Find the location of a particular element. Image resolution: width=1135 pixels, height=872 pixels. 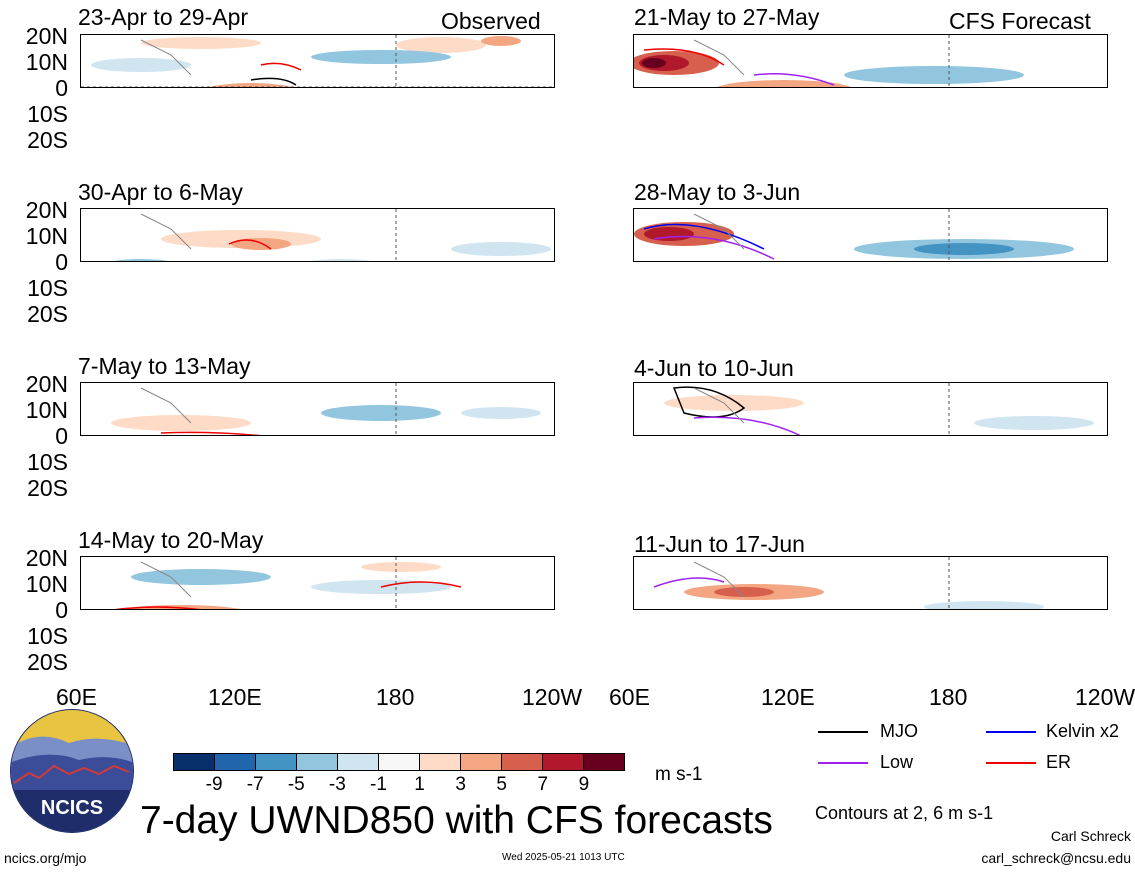

panel-title-left-4: 14-May to 20-May is located at coordinates (171, 540).